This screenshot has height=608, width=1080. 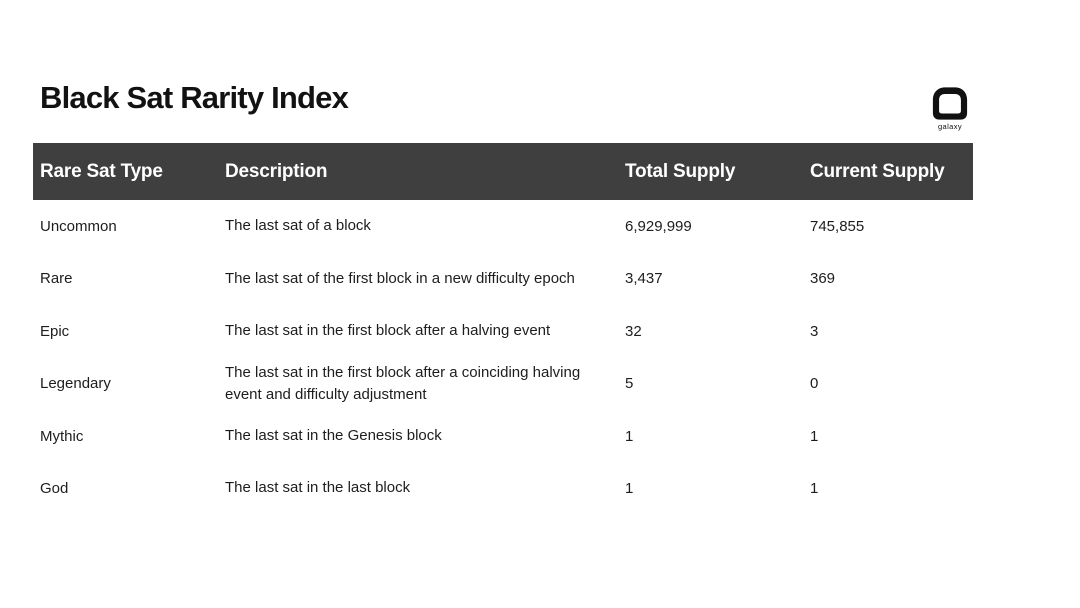 I want to click on description-cell: The last sat in the last block, so click(x=318, y=488).